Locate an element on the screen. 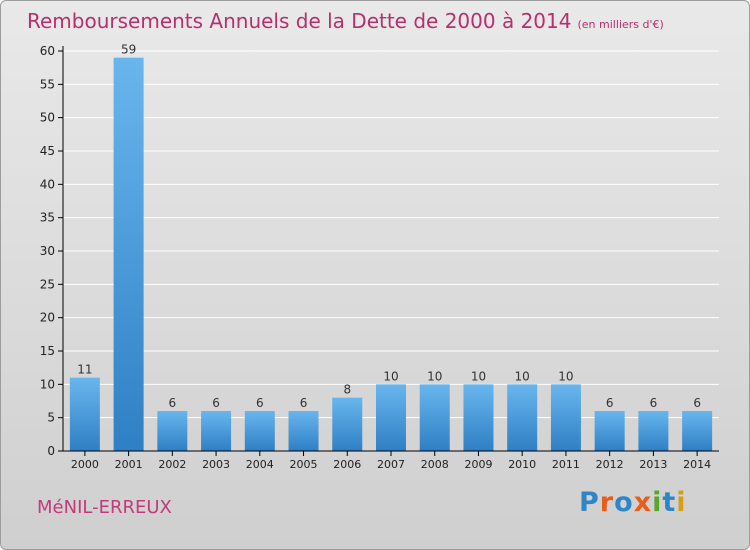  x-tick-label: 2001 is located at coordinates (129, 464).